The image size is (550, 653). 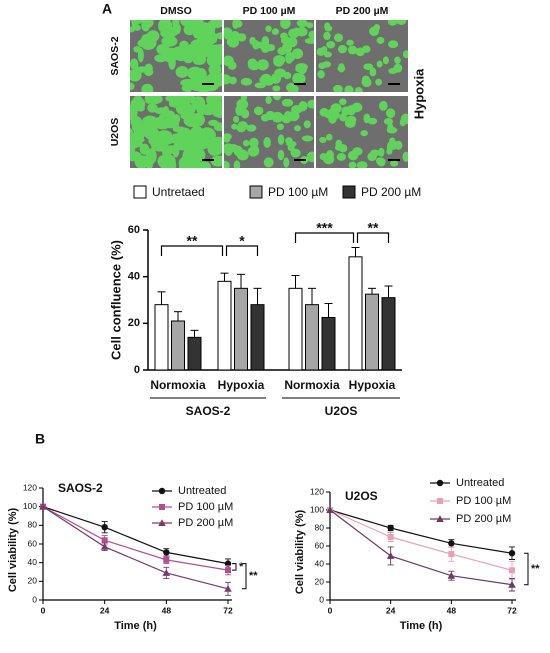 I want to click on chart-title: SAOS-2, so click(x=80, y=488).